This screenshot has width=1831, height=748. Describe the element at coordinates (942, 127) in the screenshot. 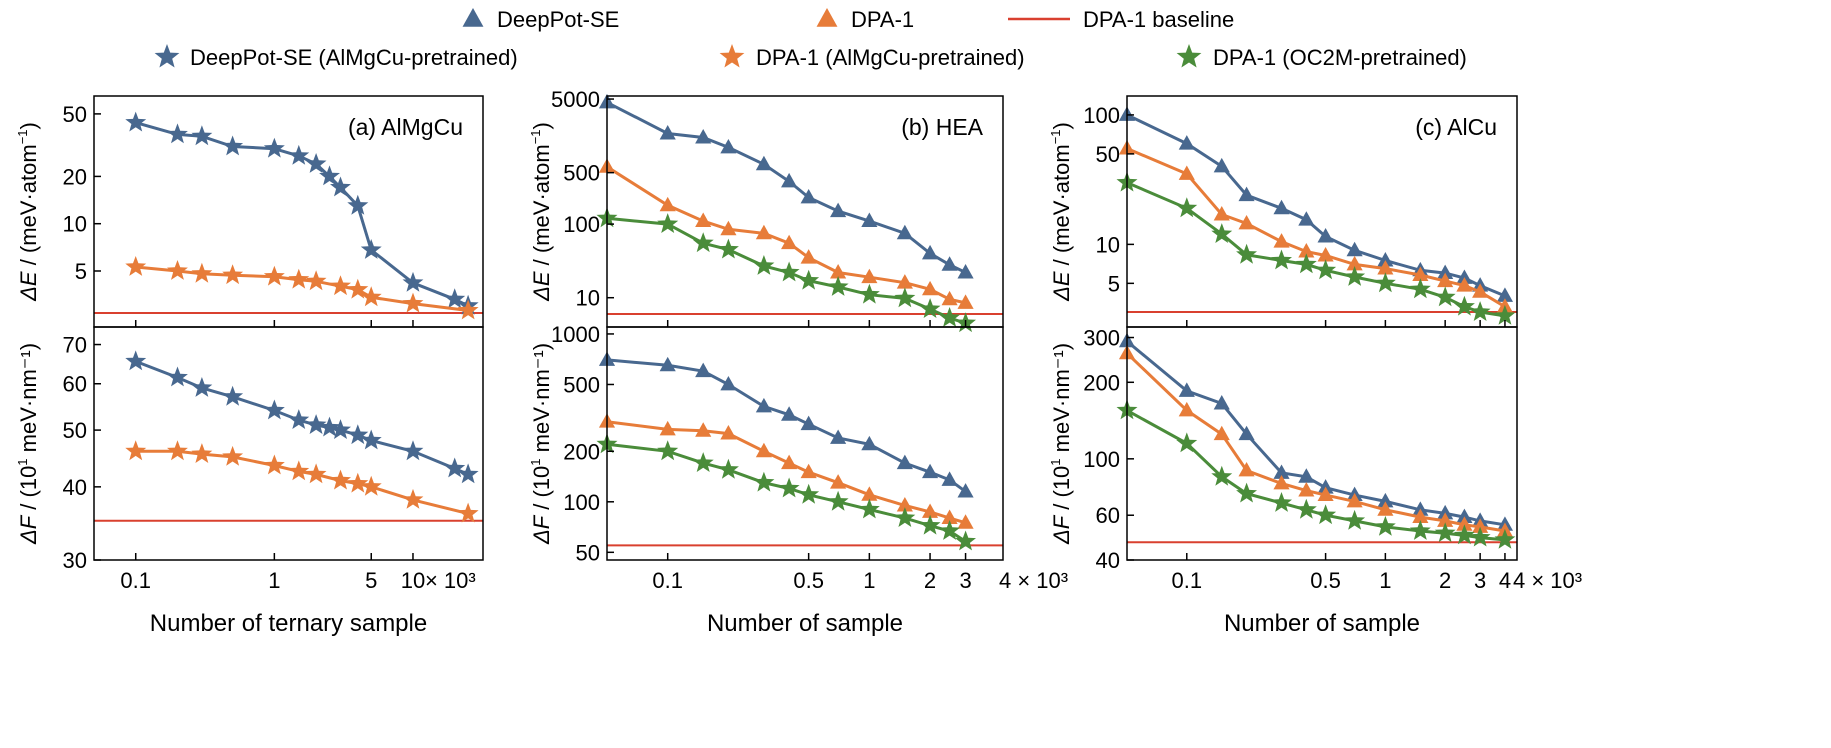

I see `panel-title: (b) HEA` at that location.